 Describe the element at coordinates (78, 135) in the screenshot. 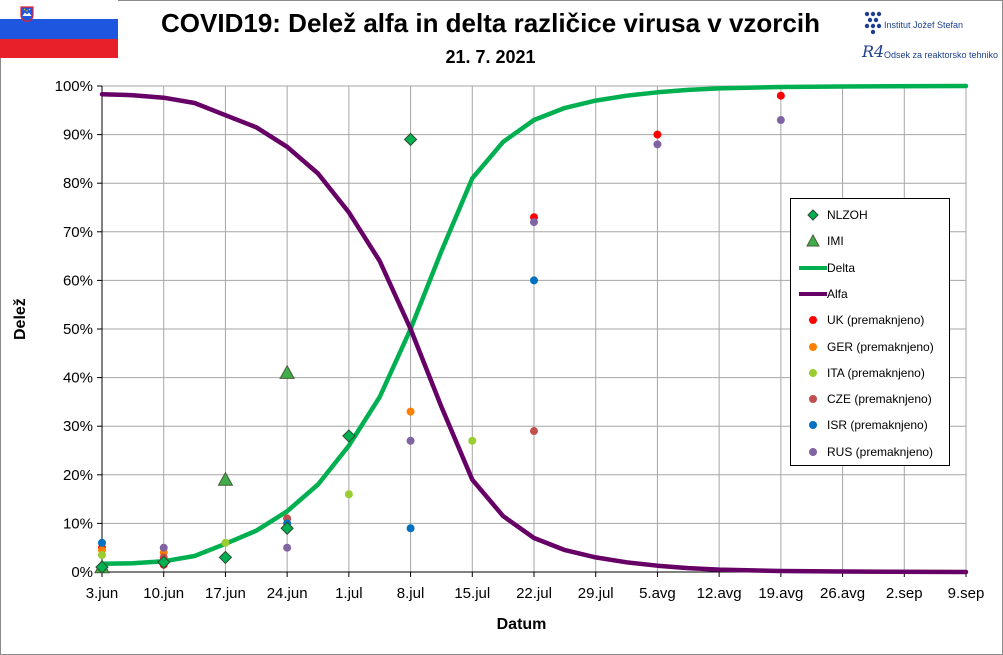

I see `y-tick-label: 90%` at that location.